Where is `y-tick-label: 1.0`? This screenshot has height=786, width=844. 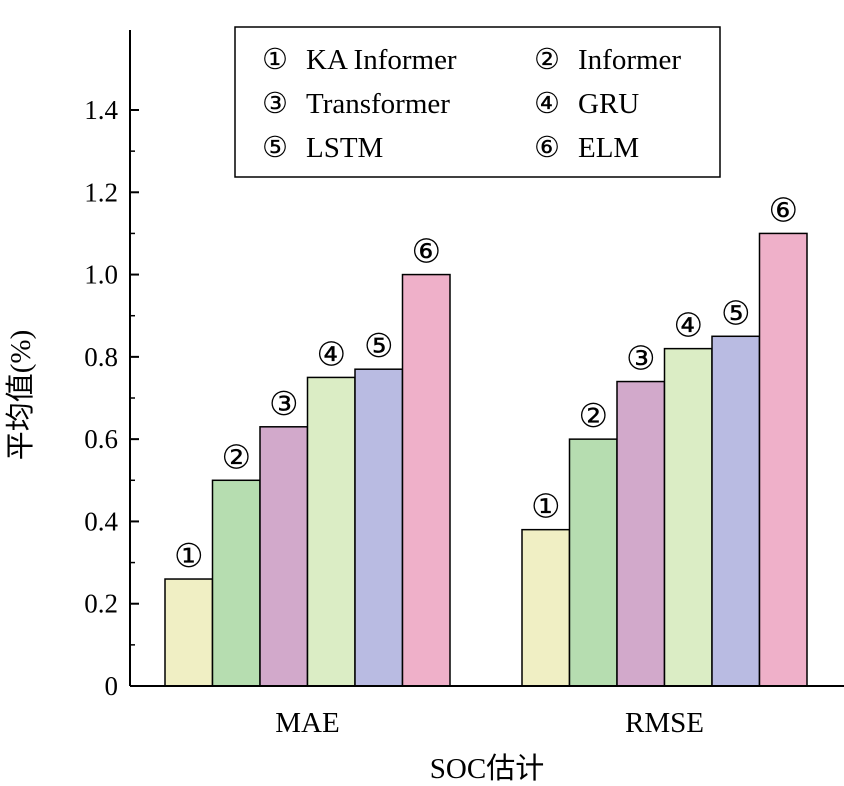
y-tick-label: 1.0 is located at coordinates (101, 275).